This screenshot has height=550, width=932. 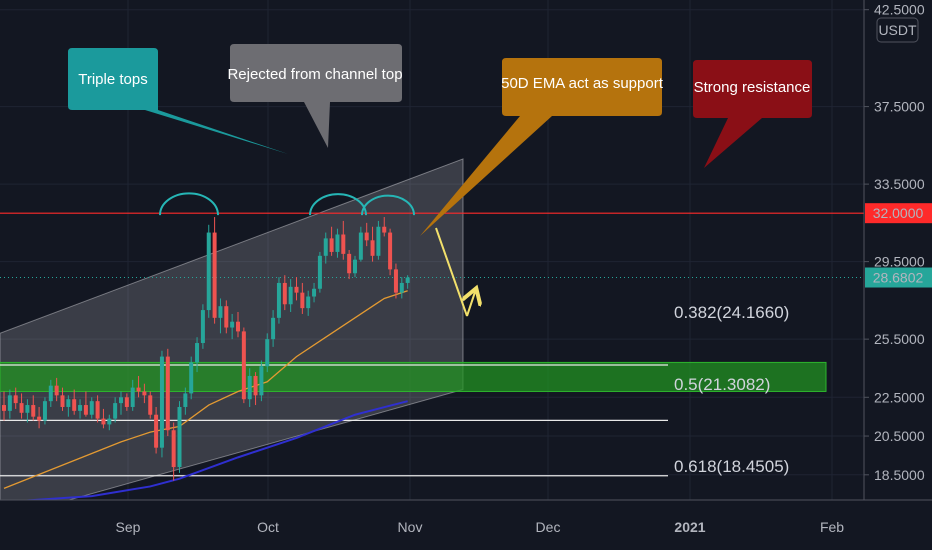 What do you see at coordinates (268, 527) in the screenshot?
I see `x-tick-label: Oct` at bounding box center [268, 527].